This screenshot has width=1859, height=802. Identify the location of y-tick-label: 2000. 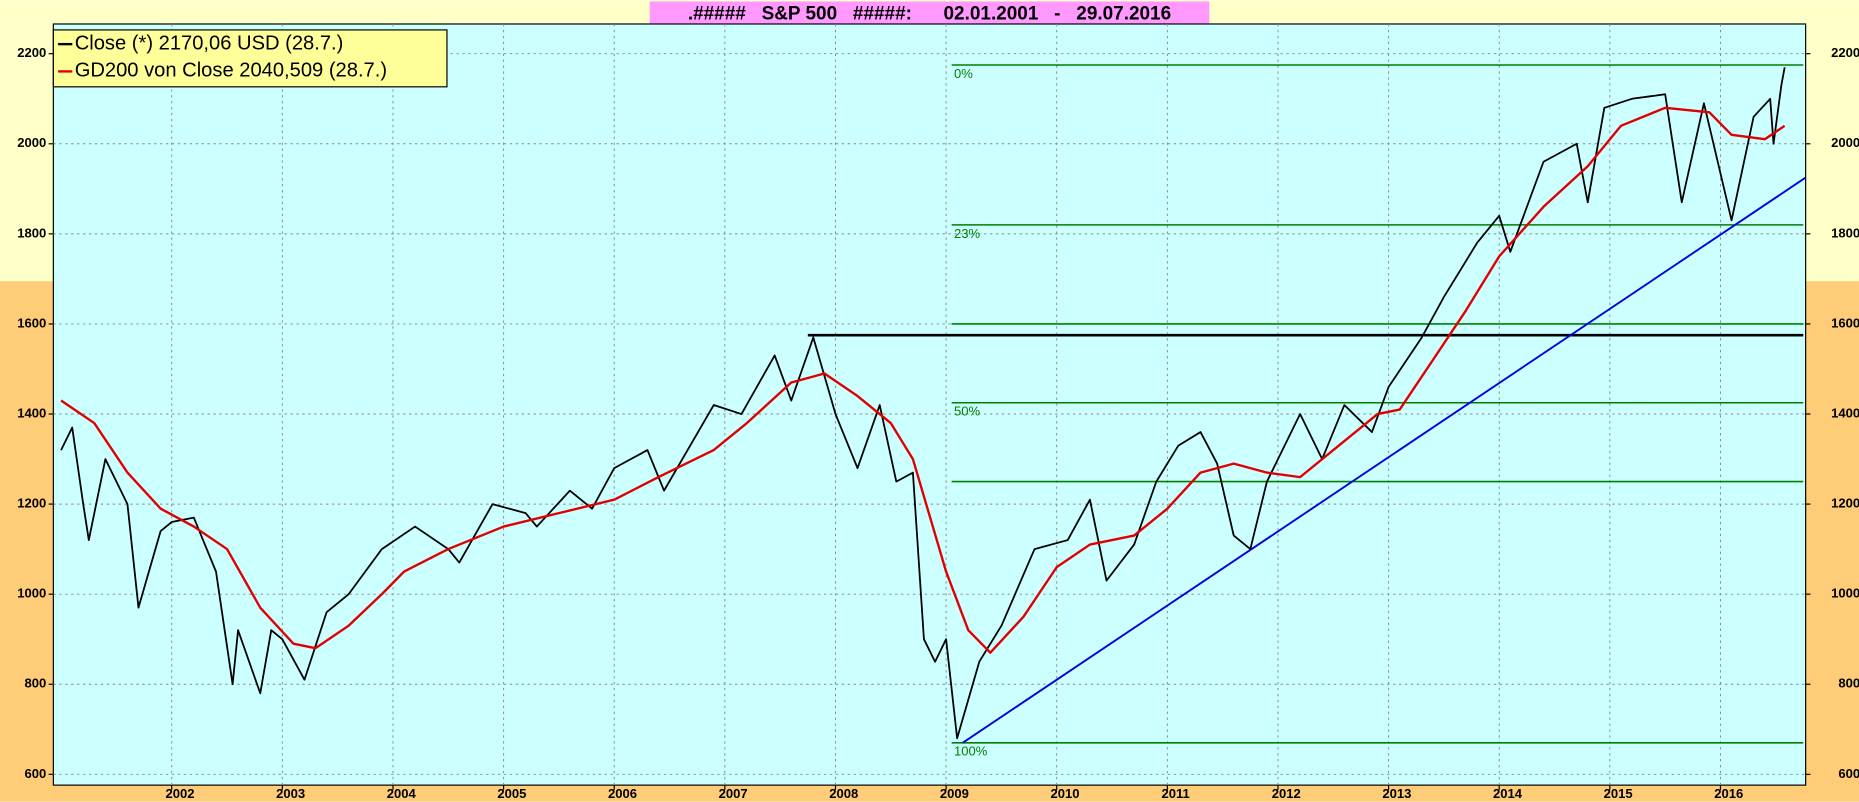
(31, 142).